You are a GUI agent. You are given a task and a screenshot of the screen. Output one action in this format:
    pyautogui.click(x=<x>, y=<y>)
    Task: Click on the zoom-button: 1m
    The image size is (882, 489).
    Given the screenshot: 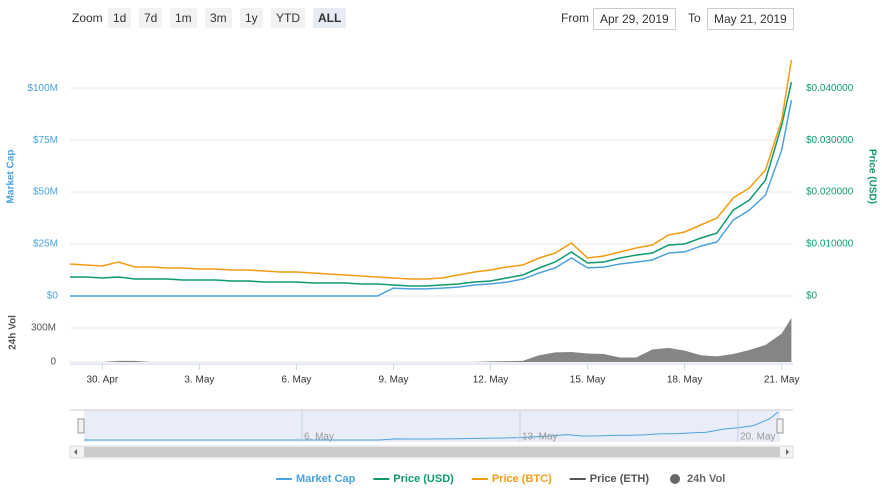 What is the action you would take?
    pyautogui.click(x=183, y=18)
    